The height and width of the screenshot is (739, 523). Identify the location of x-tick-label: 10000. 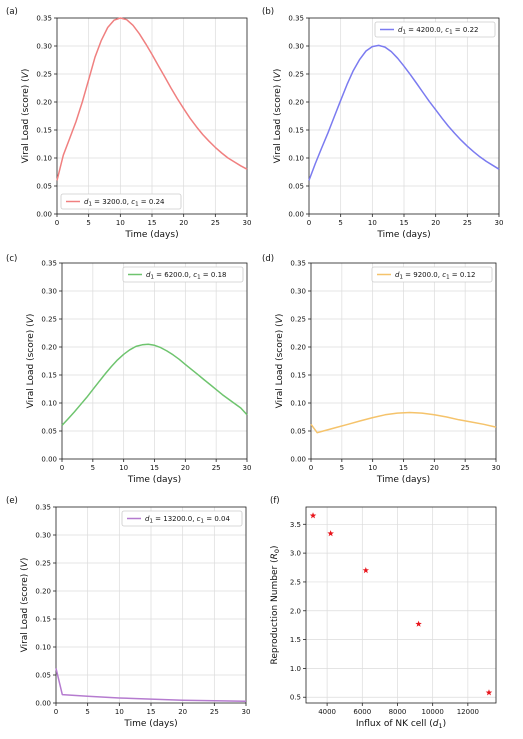
(433, 712).